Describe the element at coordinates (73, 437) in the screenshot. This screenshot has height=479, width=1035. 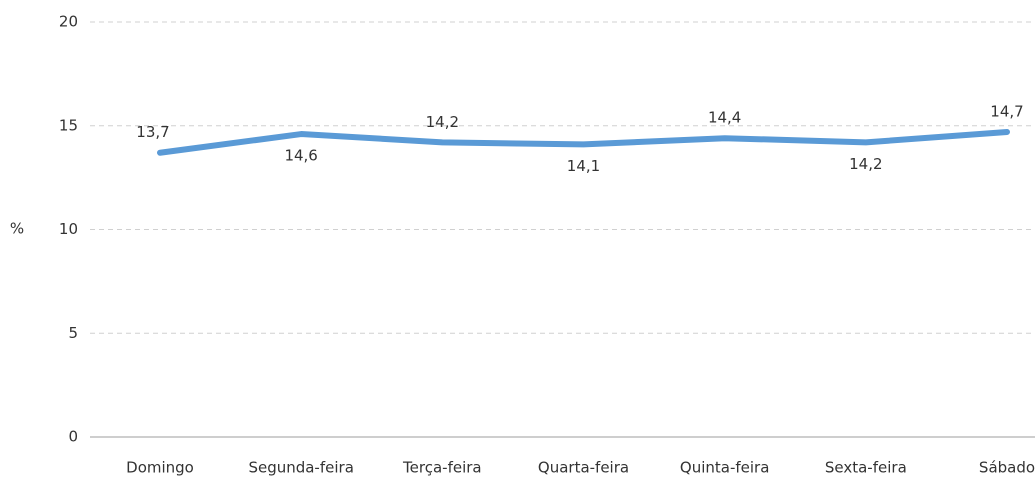
I see `y-tick-label: 0` at that location.